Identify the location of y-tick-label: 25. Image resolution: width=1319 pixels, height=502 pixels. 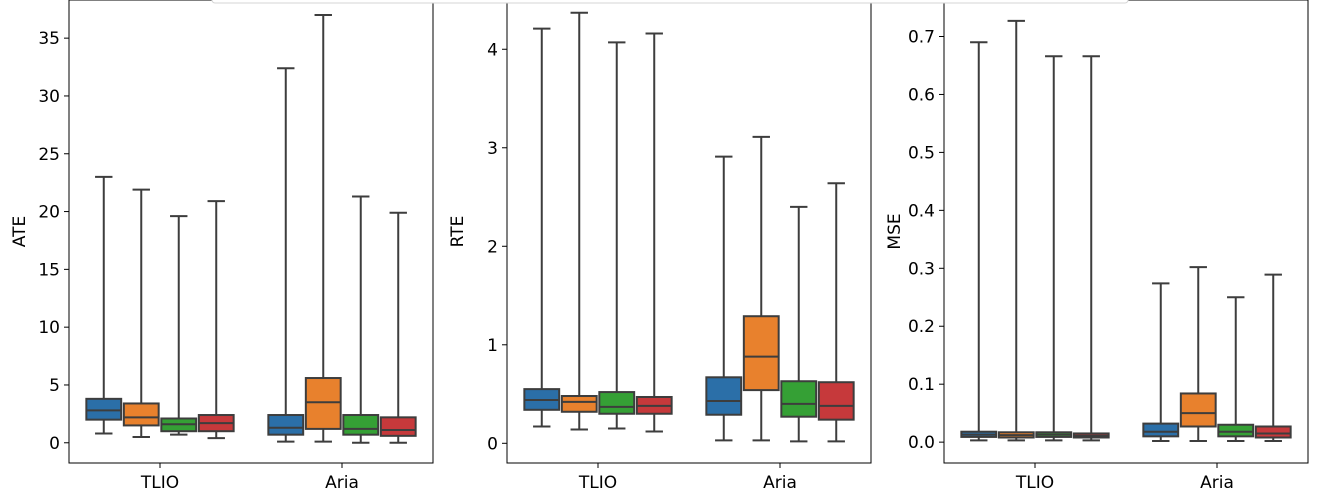
(49, 155).